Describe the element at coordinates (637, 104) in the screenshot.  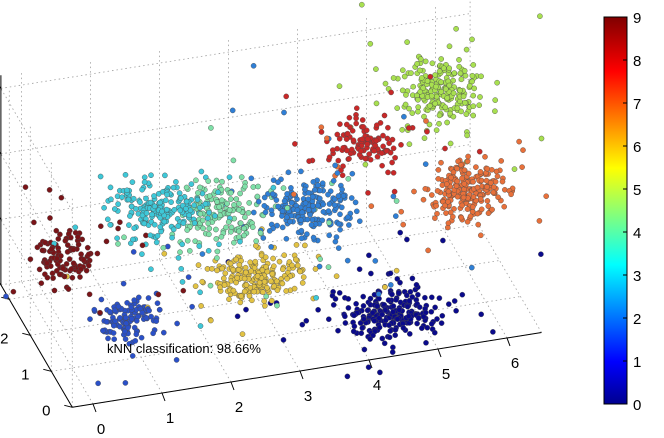
I see `colorbar-tick-label: 7` at that location.